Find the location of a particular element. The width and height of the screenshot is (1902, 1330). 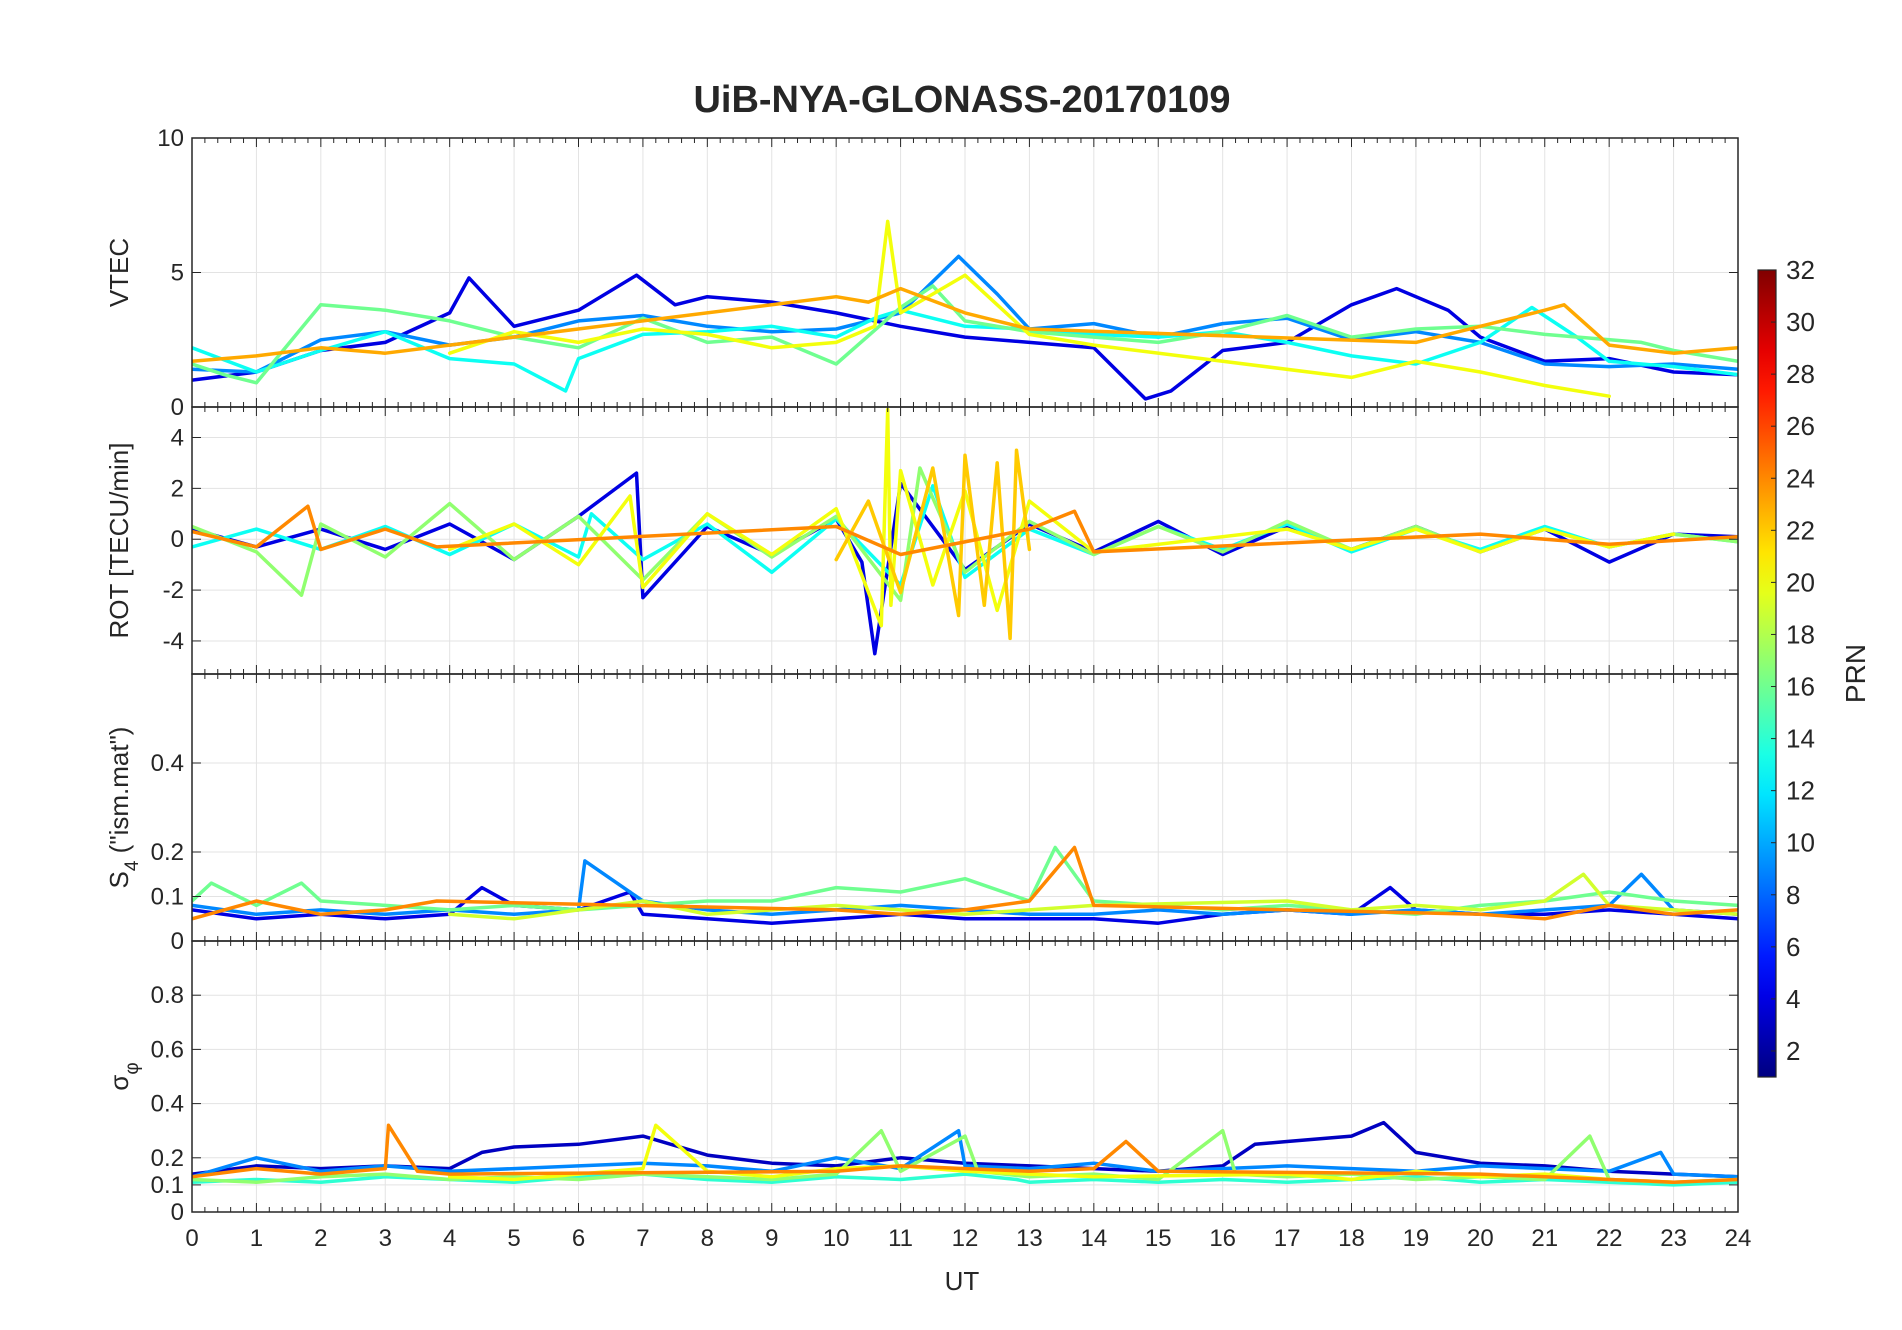

y-tick-label: 2 is located at coordinates (177, 488).